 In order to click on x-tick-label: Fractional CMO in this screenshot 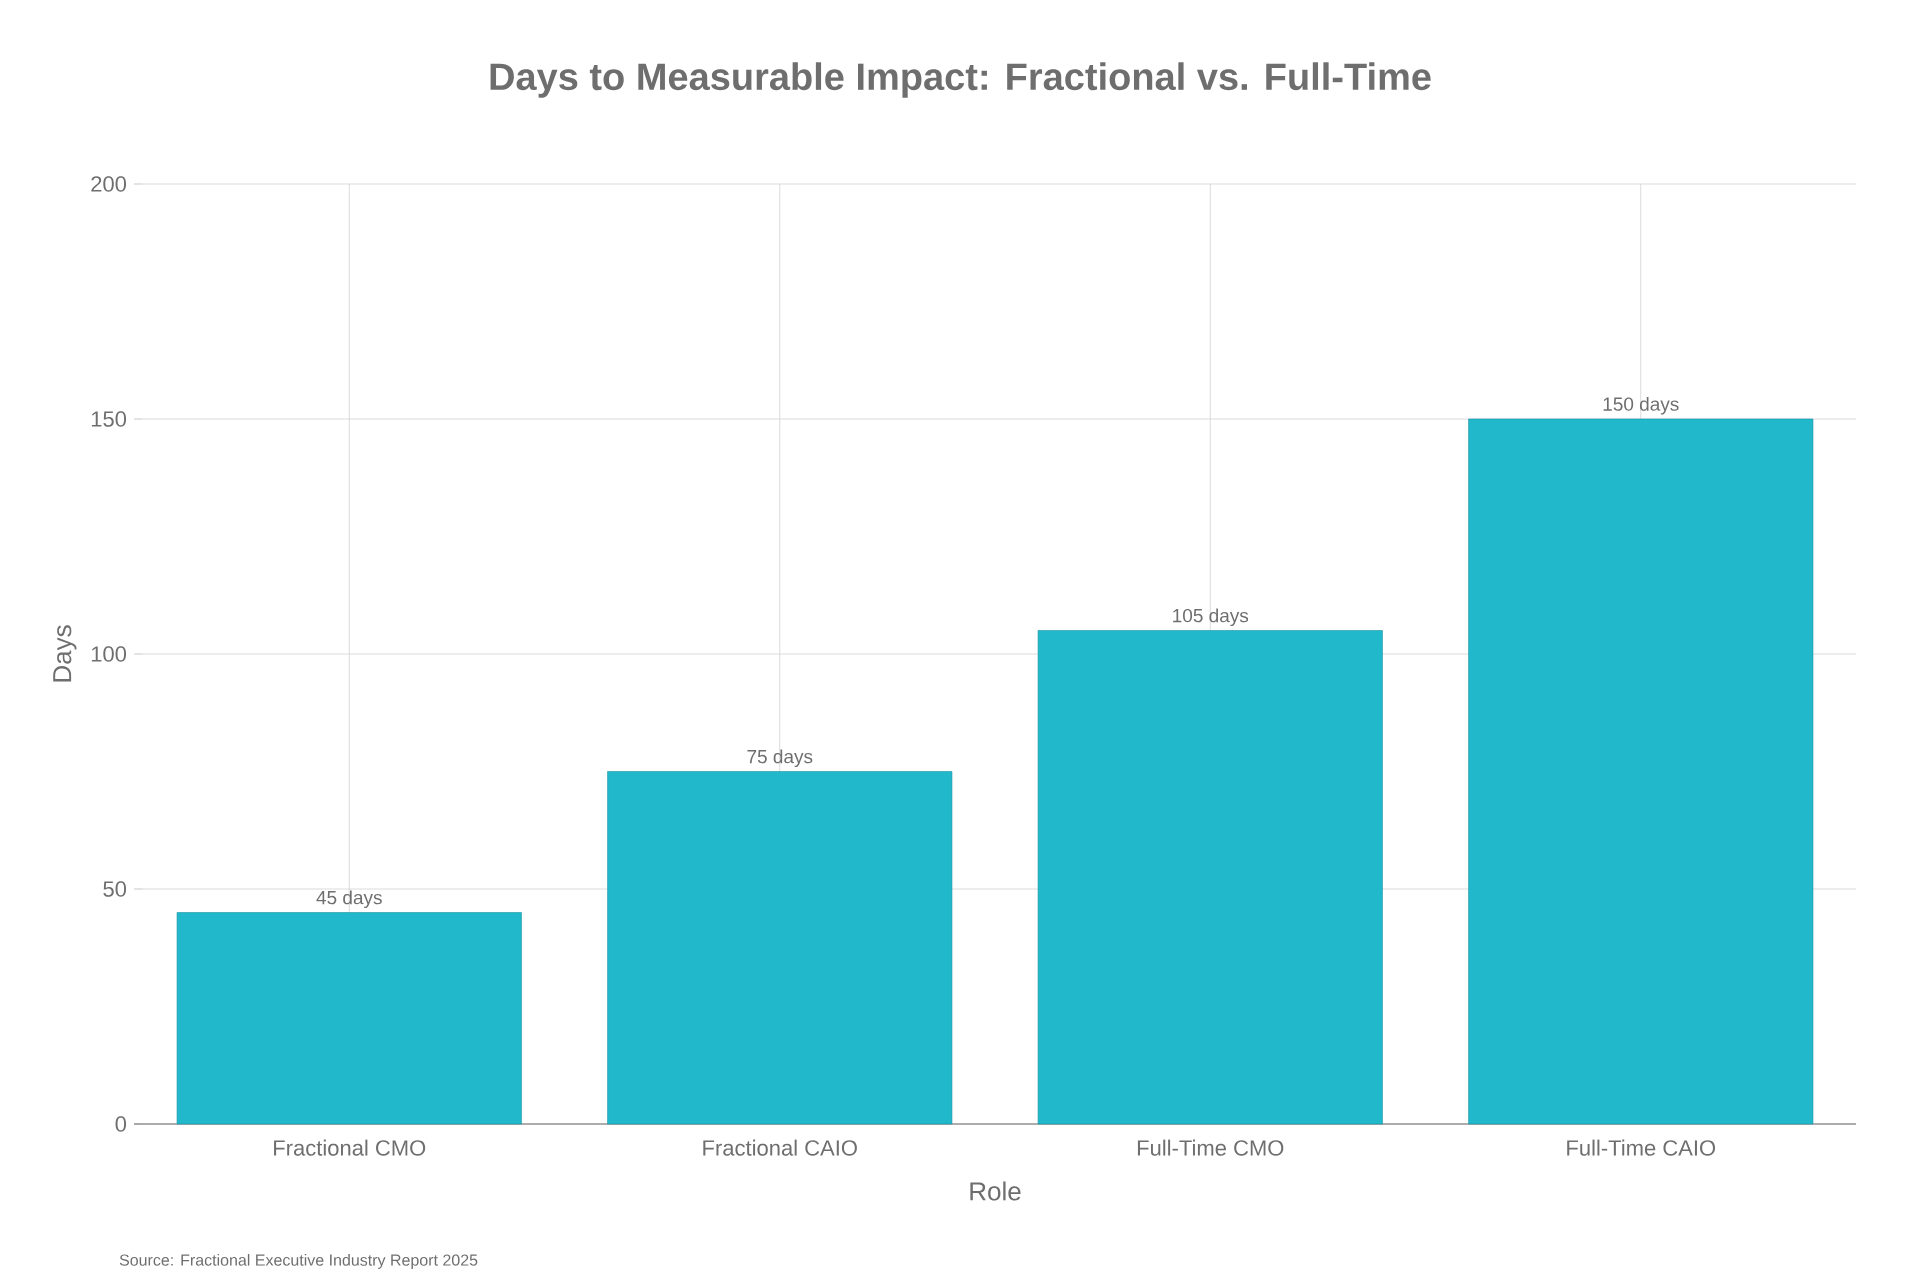, I will do `click(350, 1147)`.